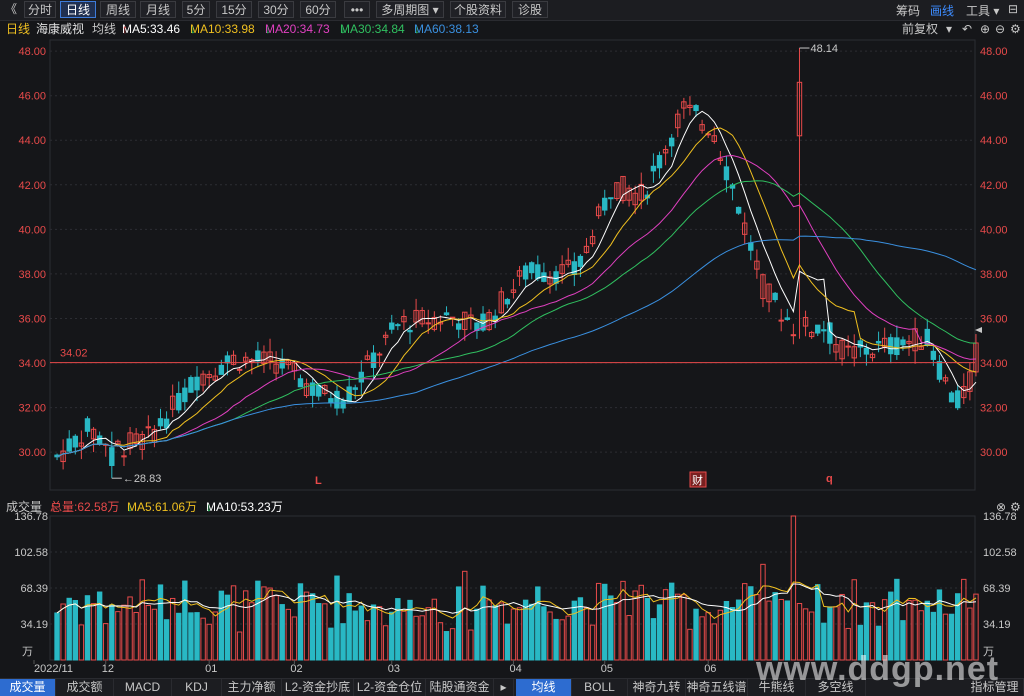 The width and height of the screenshot is (1024, 696). What do you see at coordinates (1013, 9) in the screenshot?
I see `collapse-icon: ⊟` at bounding box center [1013, 9].